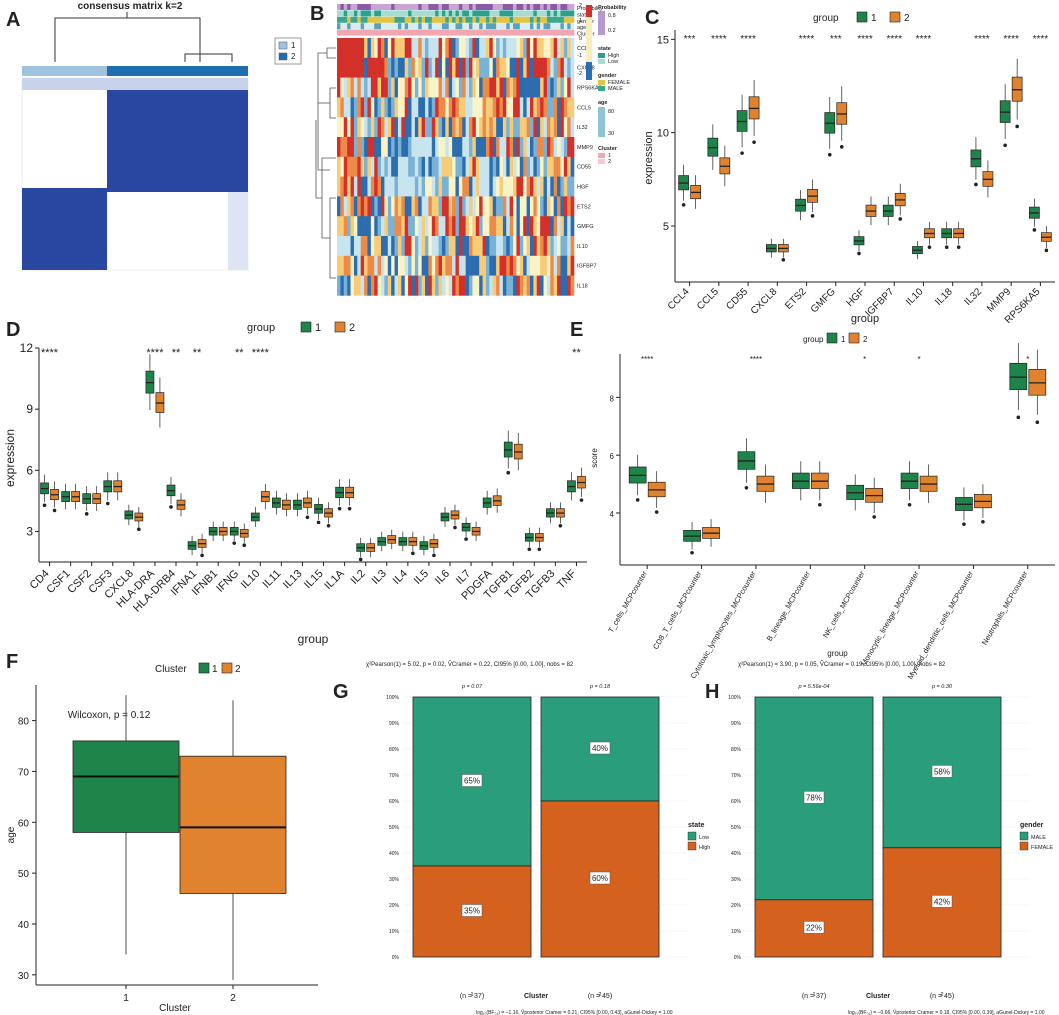  I want to click on panel-label-C: C, so click(652, 18).